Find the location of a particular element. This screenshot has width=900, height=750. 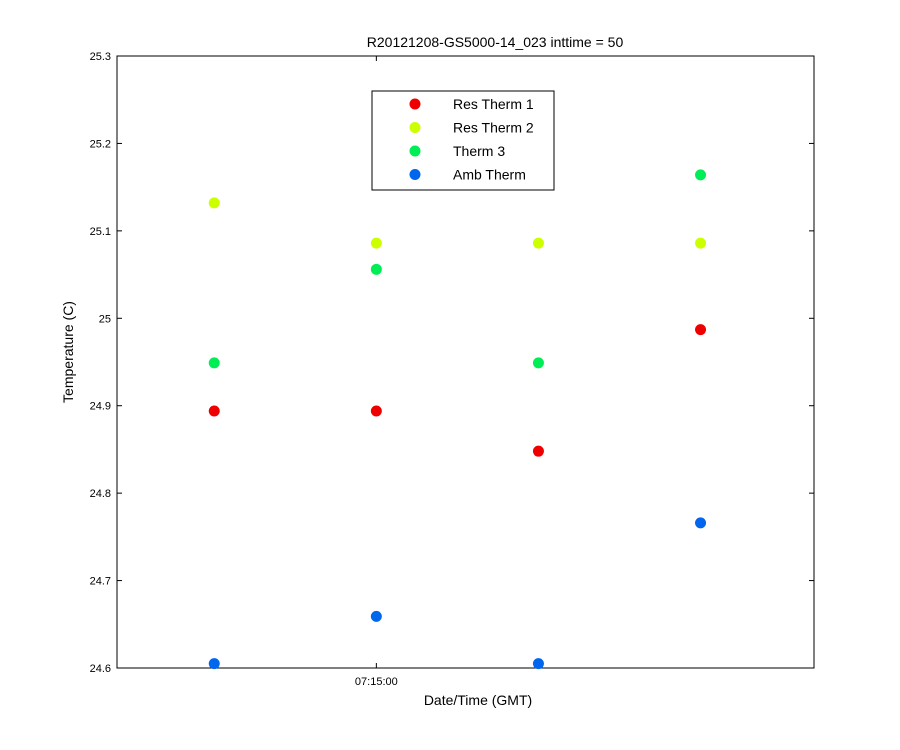

legend-label-therm-3: Therm 3 is located at coordinates (479, 151).